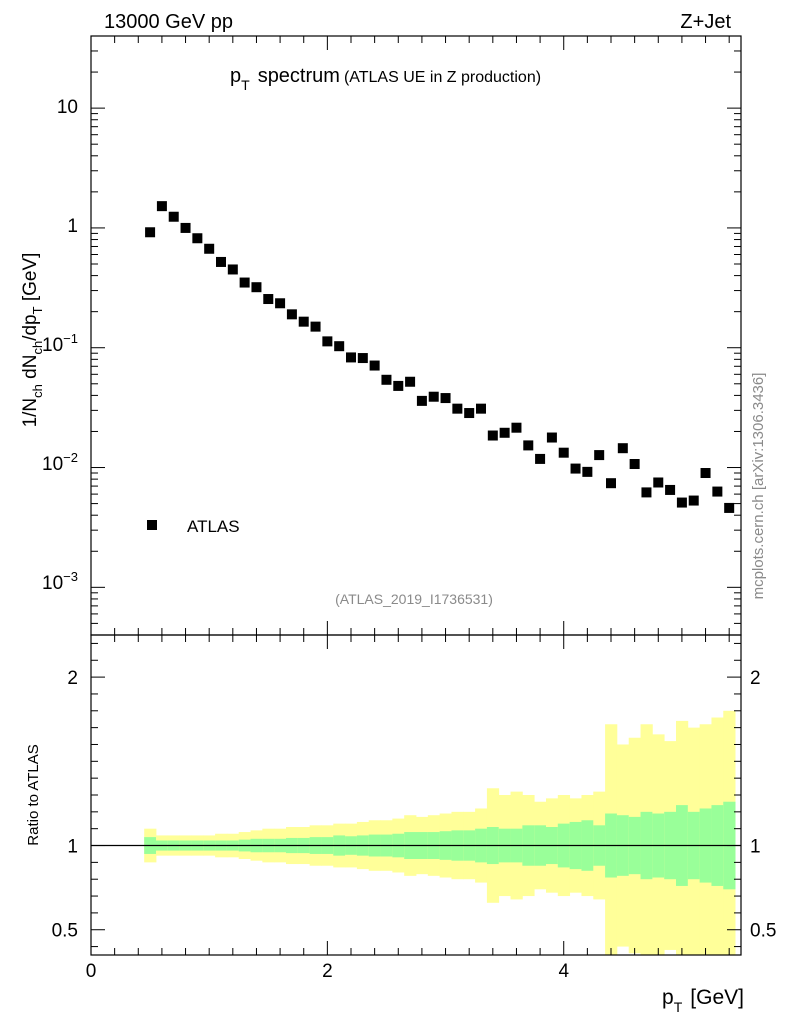 Image resolution: width=786 pixels, height=1024 pixels. I want to click on watermark: mcplots.cern.ch [arXiv:1306.3436], so click(758, 486).